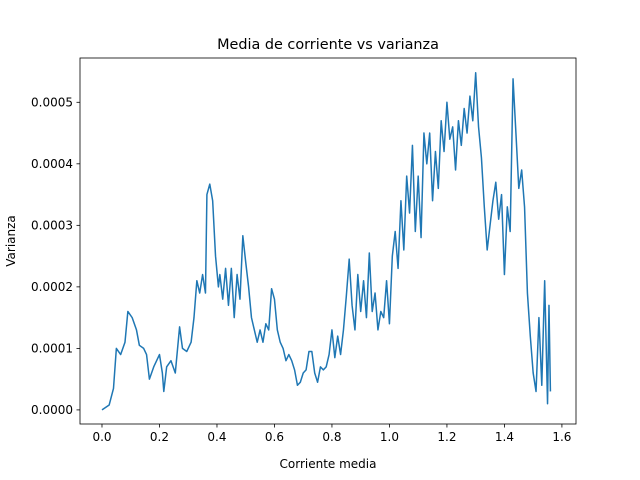 Image resolution: width=640 pixels, height=480 pixels. What do you see at coordinates (52, 348) in the screenshot?
I see `y-tick-label: 0.0001` at bounding box center [52, 348].